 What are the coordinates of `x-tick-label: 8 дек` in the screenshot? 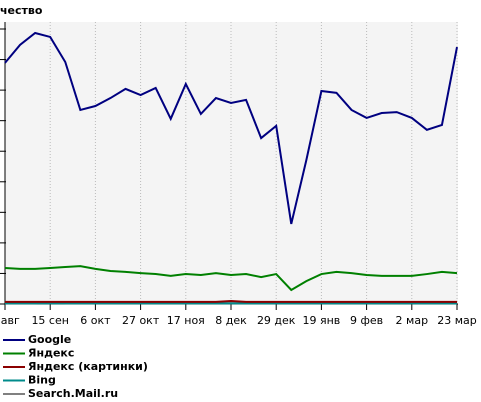 It's located at (231, 320).